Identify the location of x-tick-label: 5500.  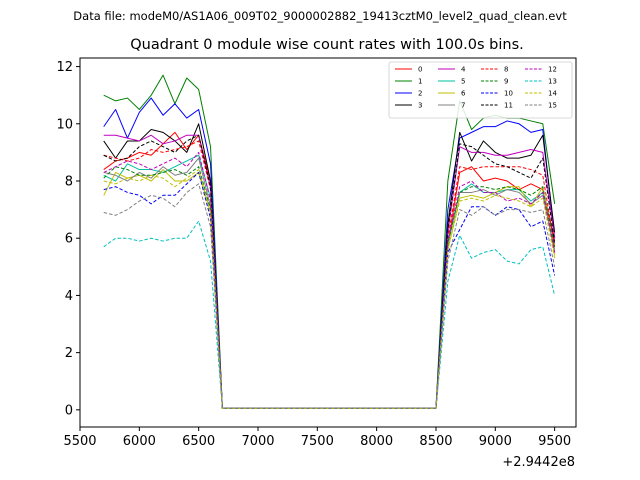
(79, 441).